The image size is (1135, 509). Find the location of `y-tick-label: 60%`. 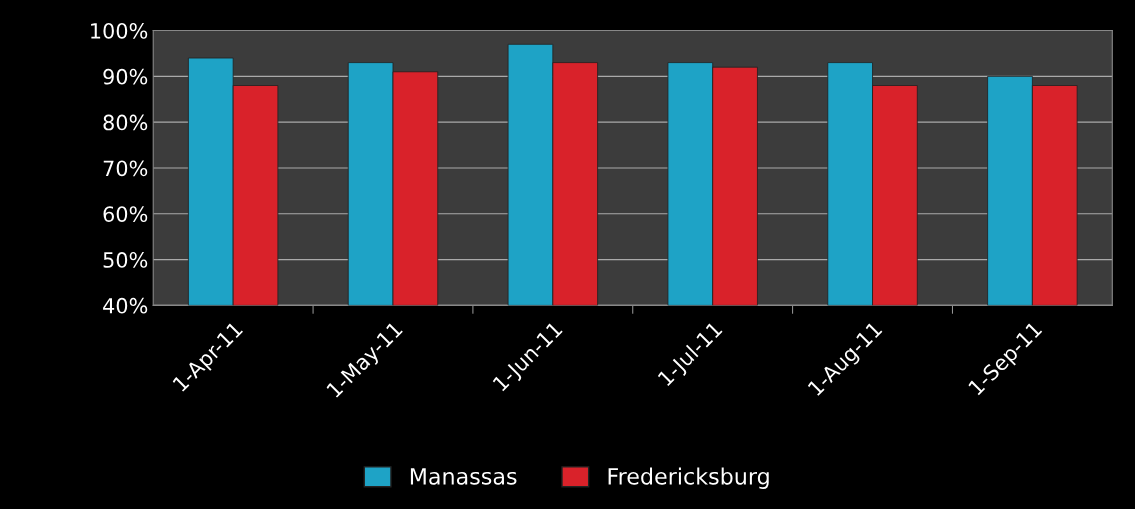

y-tick-label: 60% is located at coordinates (125, 214).